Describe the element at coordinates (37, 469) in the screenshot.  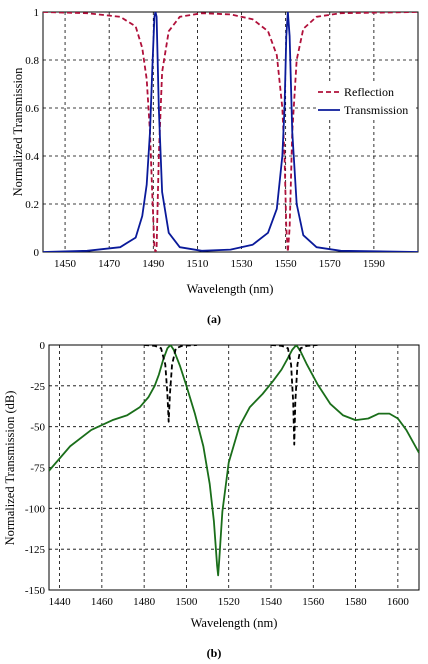
I see `y-tick-label-b: -75` at that location.